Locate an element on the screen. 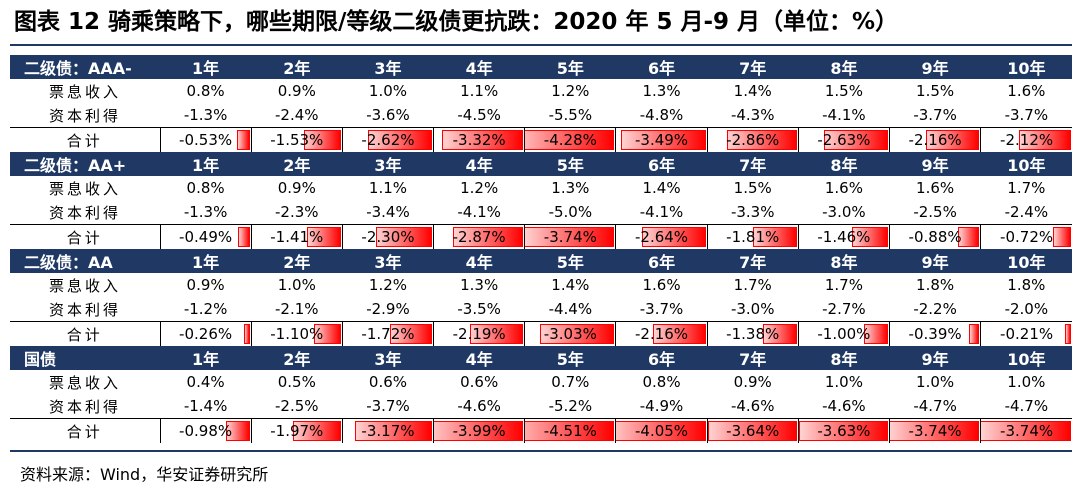 Image resolution: width=1080 pixels, height=493 pixels. total-value: -2.30% is located at coordinates (388, 237).